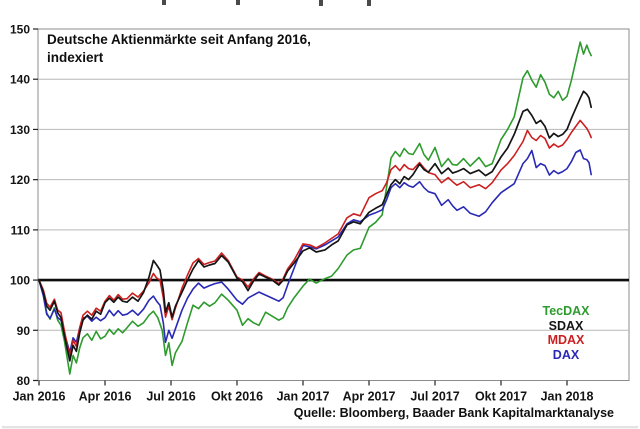 Image resolution: width=640 pixels, height=429 pixels. What do you see at coordinates (20, 180) in the screenshot?
I see `y-axis-label-120: 120` at bounding box center [20, 180].